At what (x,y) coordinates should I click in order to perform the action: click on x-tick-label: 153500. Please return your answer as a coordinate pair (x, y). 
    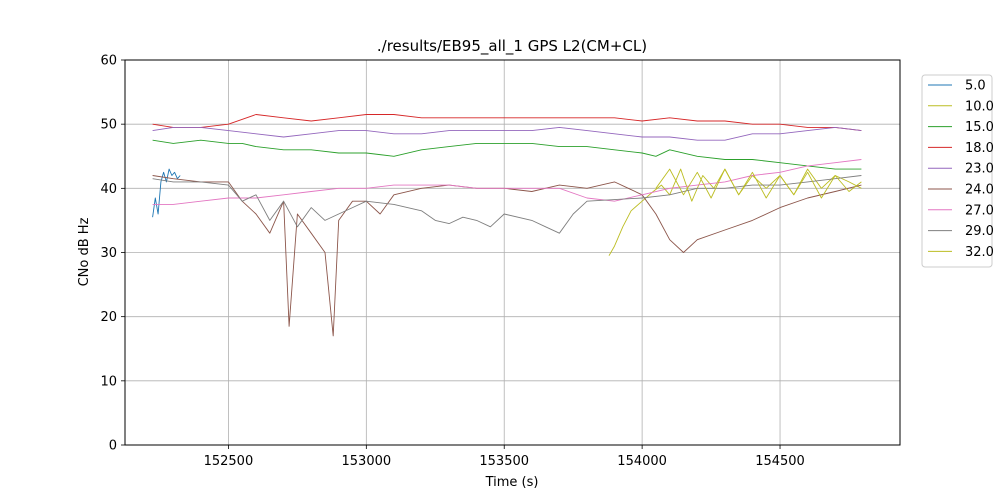
    Looking at the image, I should click on (504, 461).